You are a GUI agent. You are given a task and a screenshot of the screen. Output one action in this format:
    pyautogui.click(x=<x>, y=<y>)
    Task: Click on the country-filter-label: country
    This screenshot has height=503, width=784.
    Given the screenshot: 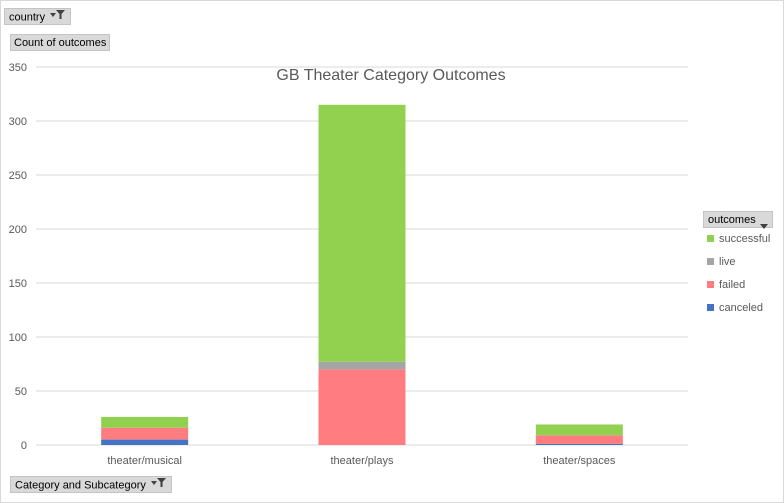 What is the action you would take?
    pyautogui.click(x=27, y=17)
    